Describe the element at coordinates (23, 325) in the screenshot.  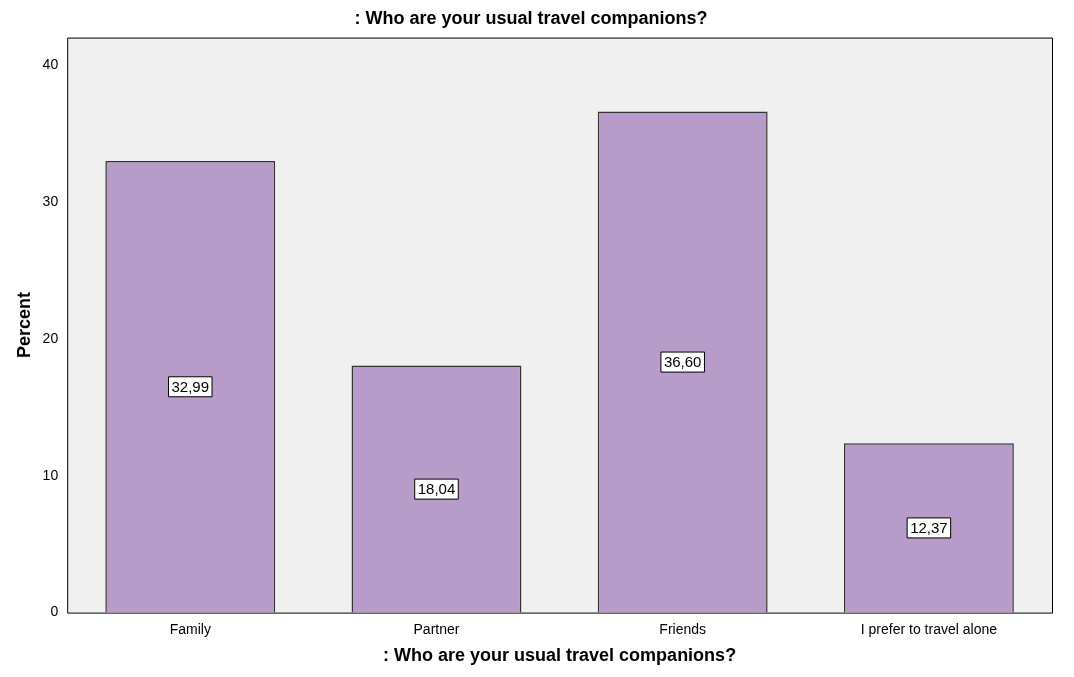
I see `y-axis-title: Percent` at that location.